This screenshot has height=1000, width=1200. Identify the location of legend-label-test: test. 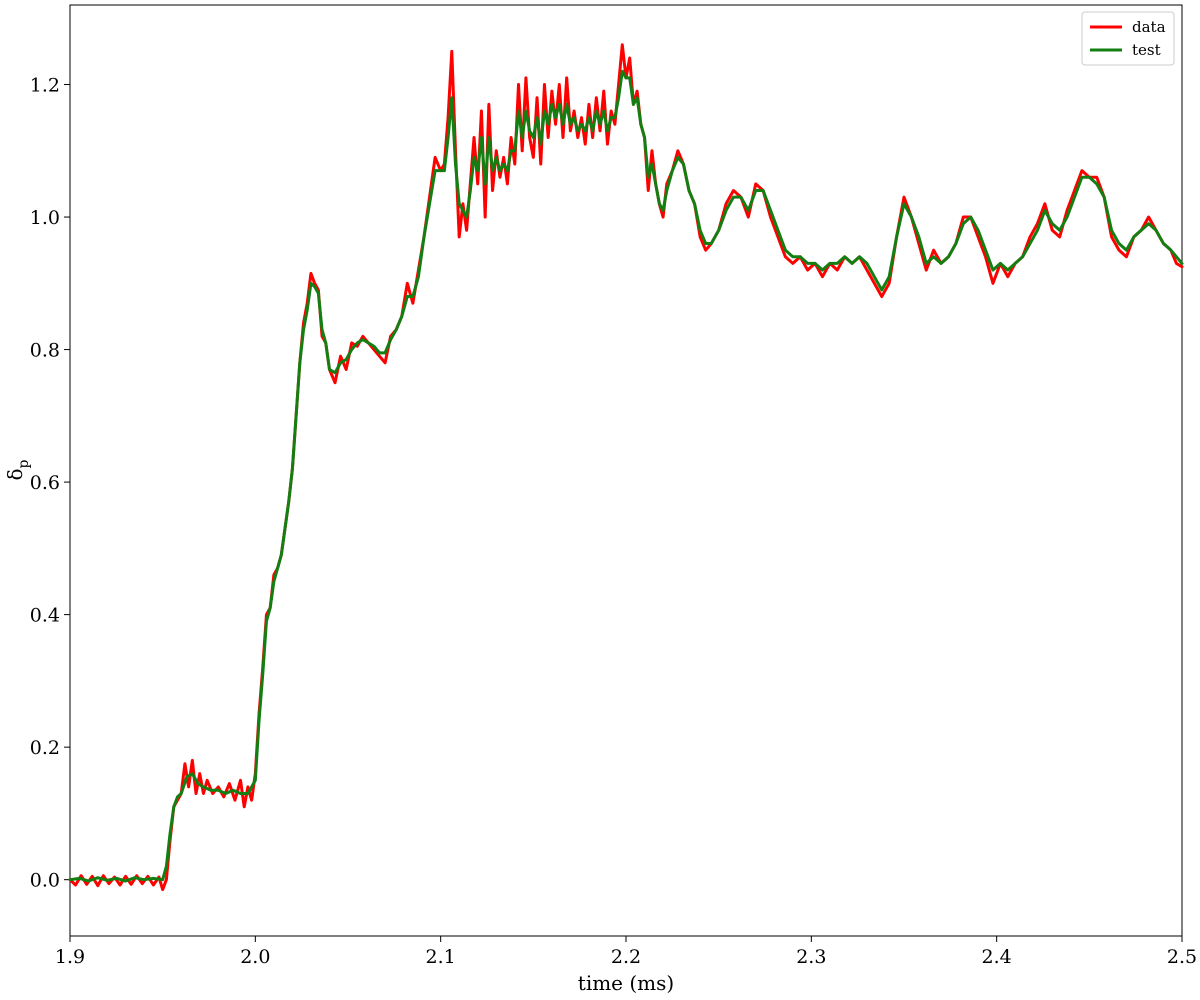
(1146, 50).